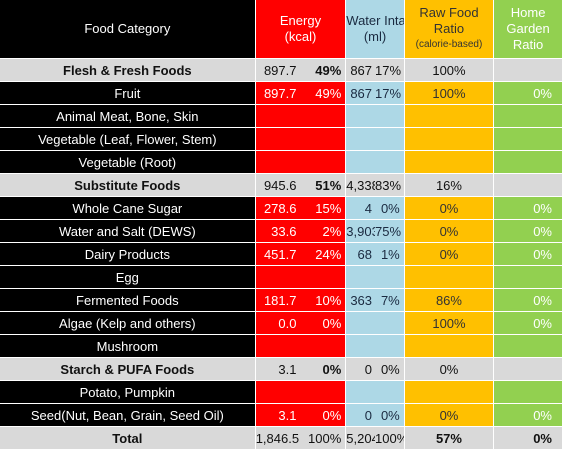 This screenshot has height=451, width=562. What do you see at coordinates (448, 300) in the screenshot?
I see `raw-ratio-cell: 86%` at bounding box center [448, 300].